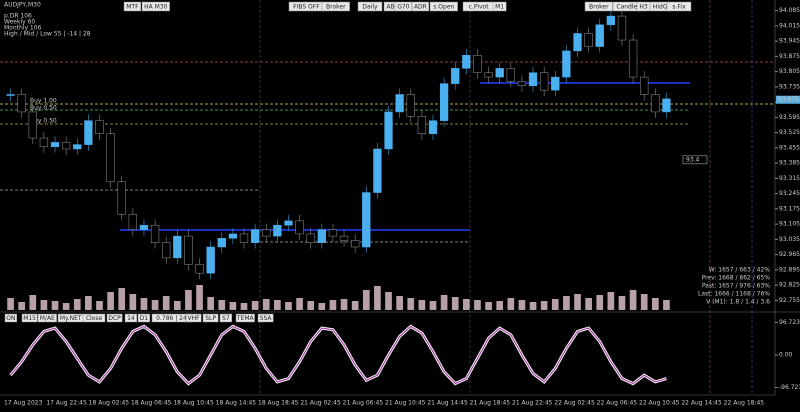  I want to click on time-label: 22 Aug 06:45, so click(617, 403).